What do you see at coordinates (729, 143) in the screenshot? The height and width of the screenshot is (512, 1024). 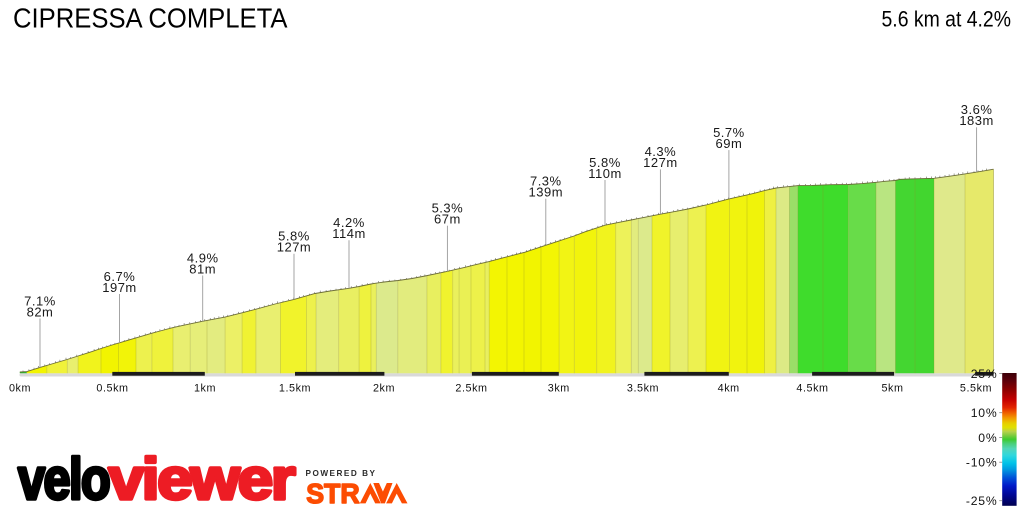 I see `svg-text: 69m` at bounding box center [729, 143].